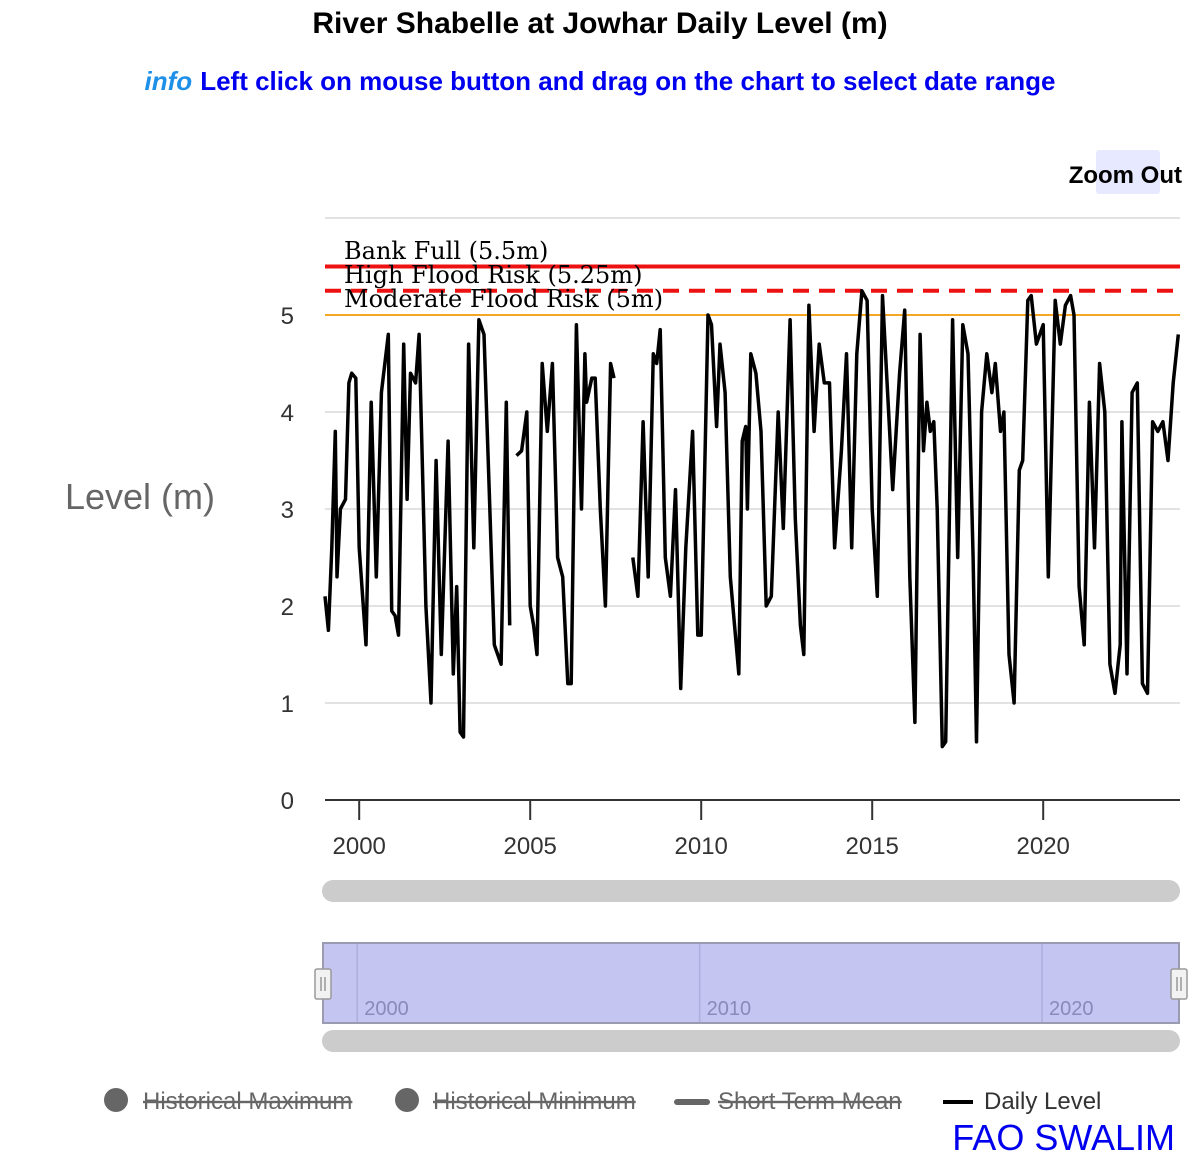  I want to click on navigator-right-handle-box, so click(1179, 984).